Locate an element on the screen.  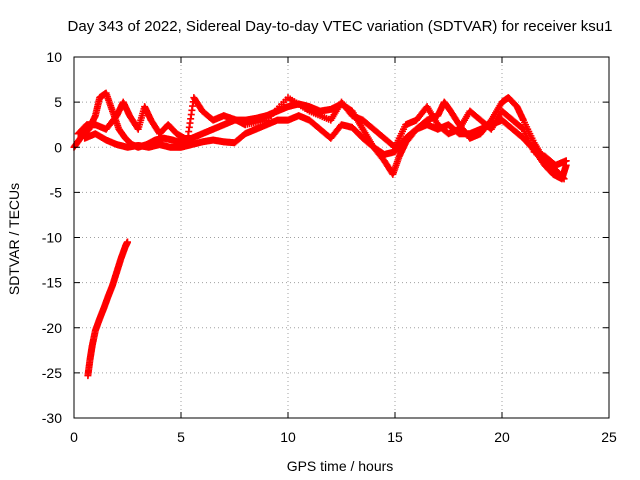
x-tick-label-10: 10 is located at coordinates (288, 437).